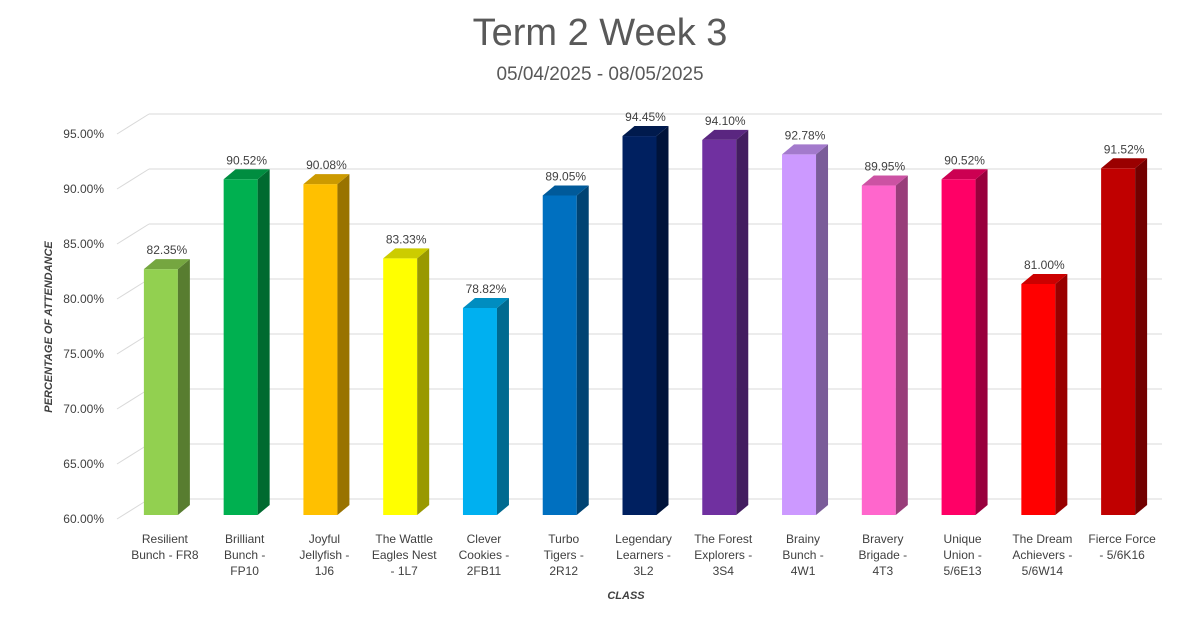 This screenshot has width=1200, height=620. Describe the element at coordinates (83, 244) in the screenshot. I see `y-tick-label: 85.00%` at that location.